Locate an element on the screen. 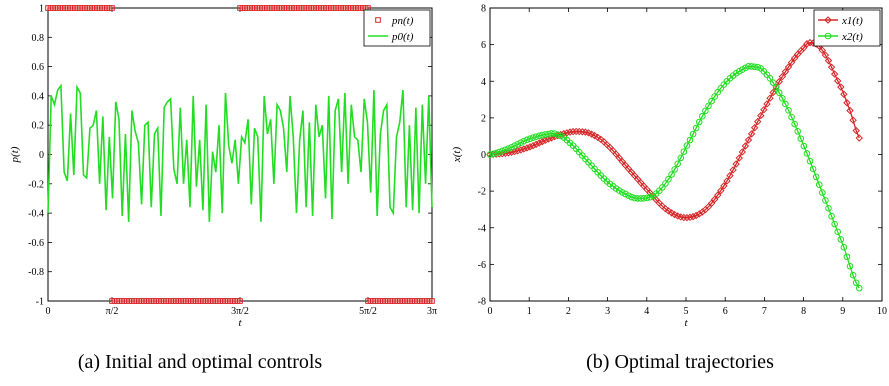 The width and height of the screenshot is (889, 386). b-ytick-label: -2 is located at coordinates (482, 192).